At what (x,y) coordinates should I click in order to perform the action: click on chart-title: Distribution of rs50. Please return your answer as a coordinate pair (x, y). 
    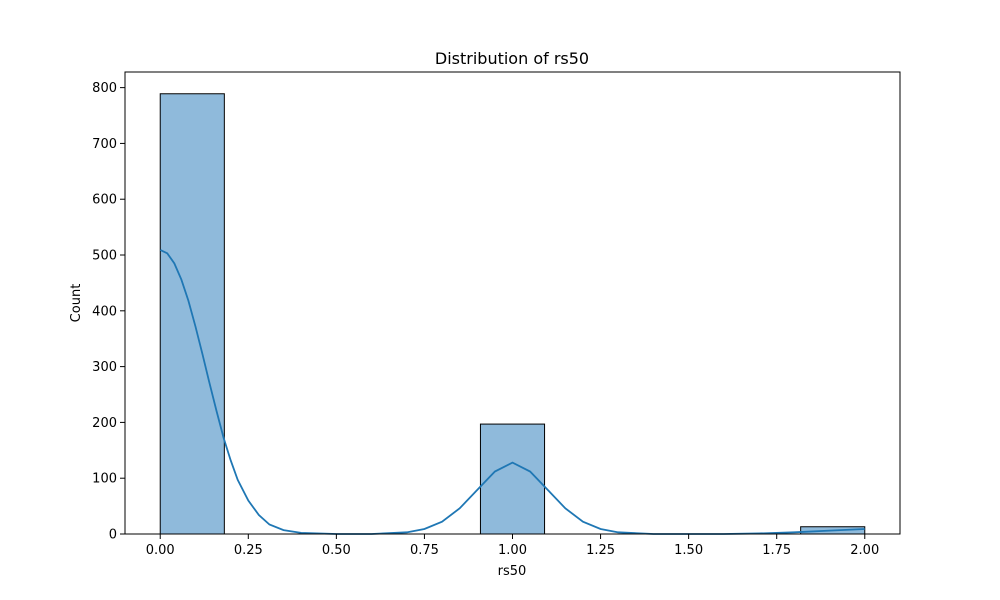
    Looking at the image, I should click on (512, 58).